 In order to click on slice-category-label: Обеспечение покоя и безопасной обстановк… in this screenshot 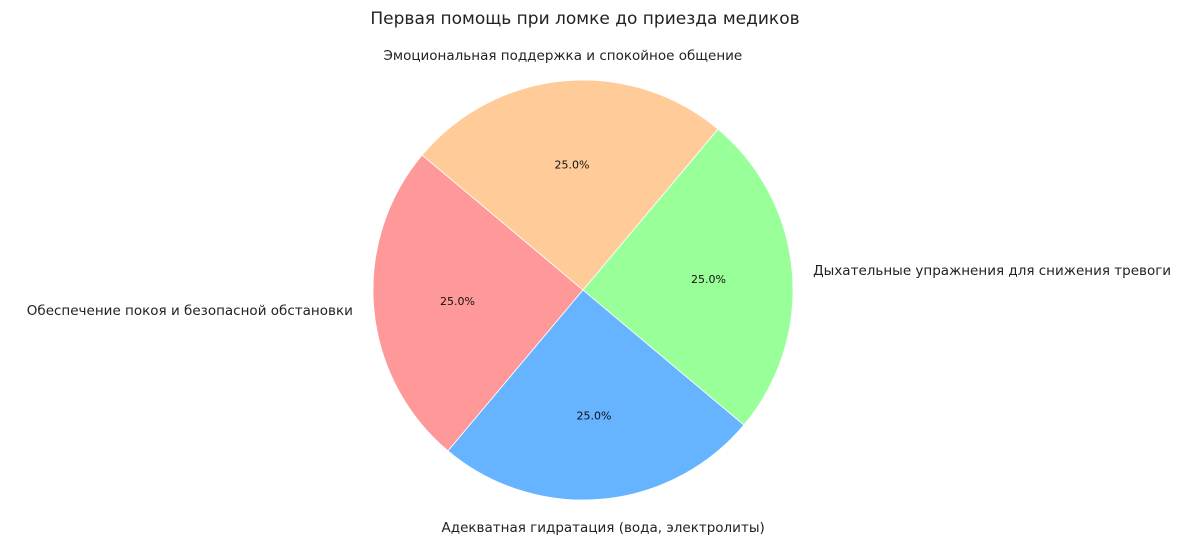, I will do `click(190, 311)`.